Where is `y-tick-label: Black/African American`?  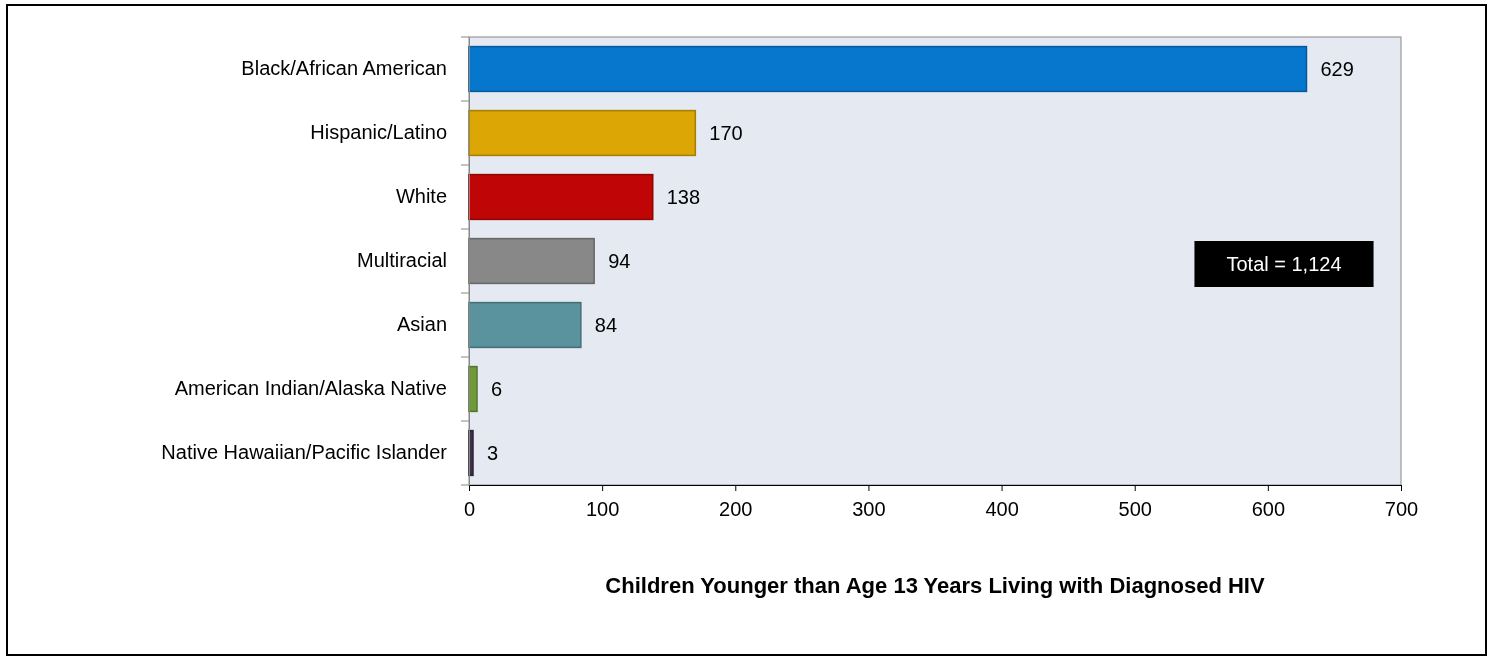
y-tick-label: Black/African American is located at coordinates (344, 68).